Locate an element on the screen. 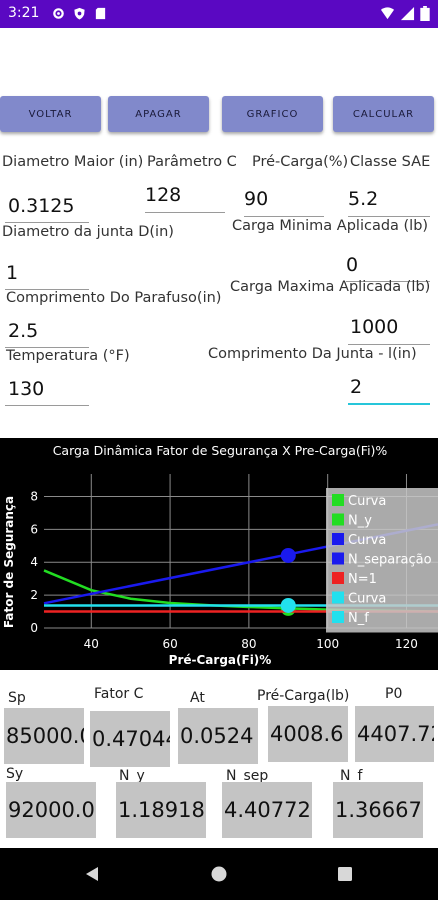 The width and height of the screenshot is (438, 900). chart-x-tick-label: 80 is located at coordinates (248, 644).